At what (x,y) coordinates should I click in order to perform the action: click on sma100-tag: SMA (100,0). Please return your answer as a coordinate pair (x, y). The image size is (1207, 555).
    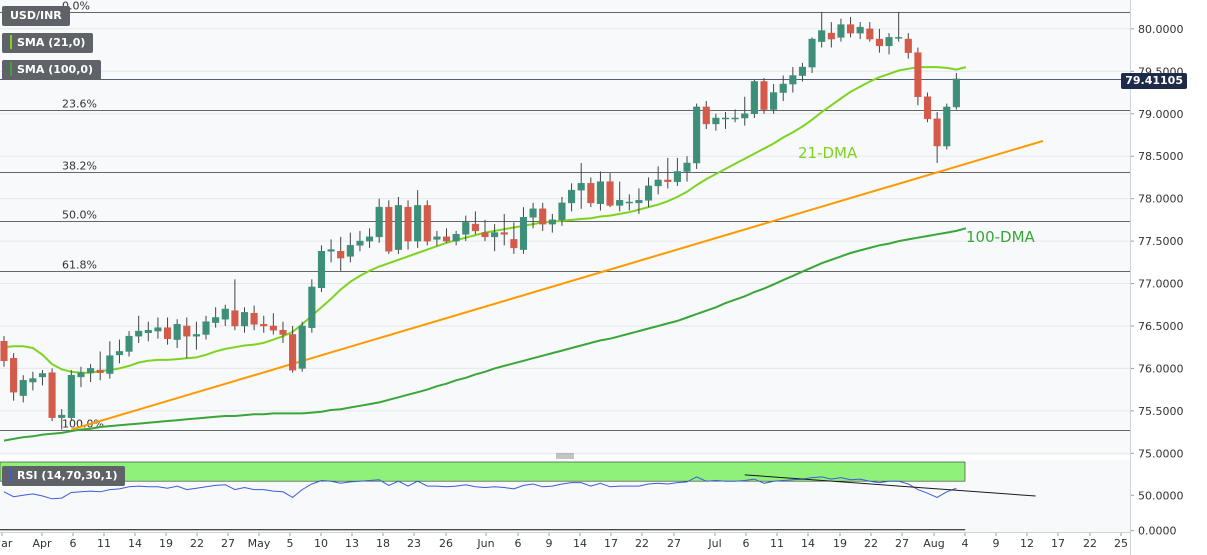
    Looking at the image, I should click on (52, 70).